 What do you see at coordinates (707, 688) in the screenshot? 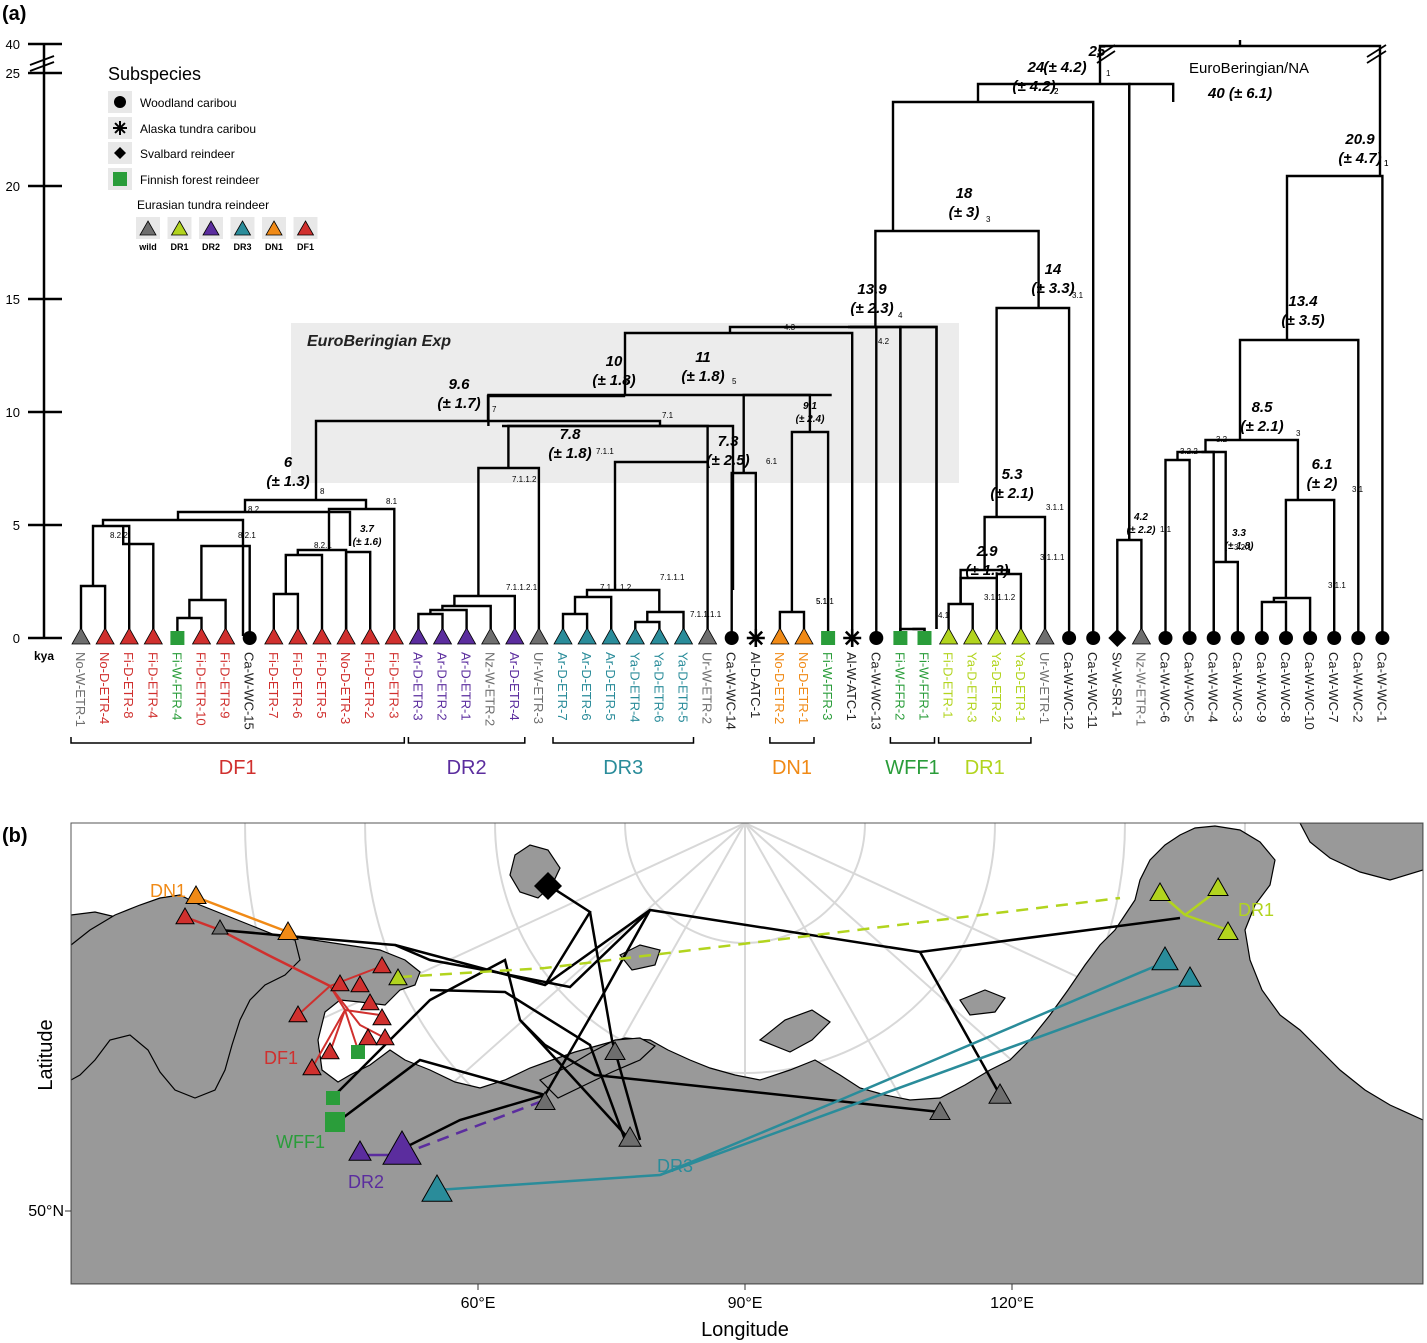
I see `tip-label: Ur-W-ETR-2` at bounding box center [707, 688].